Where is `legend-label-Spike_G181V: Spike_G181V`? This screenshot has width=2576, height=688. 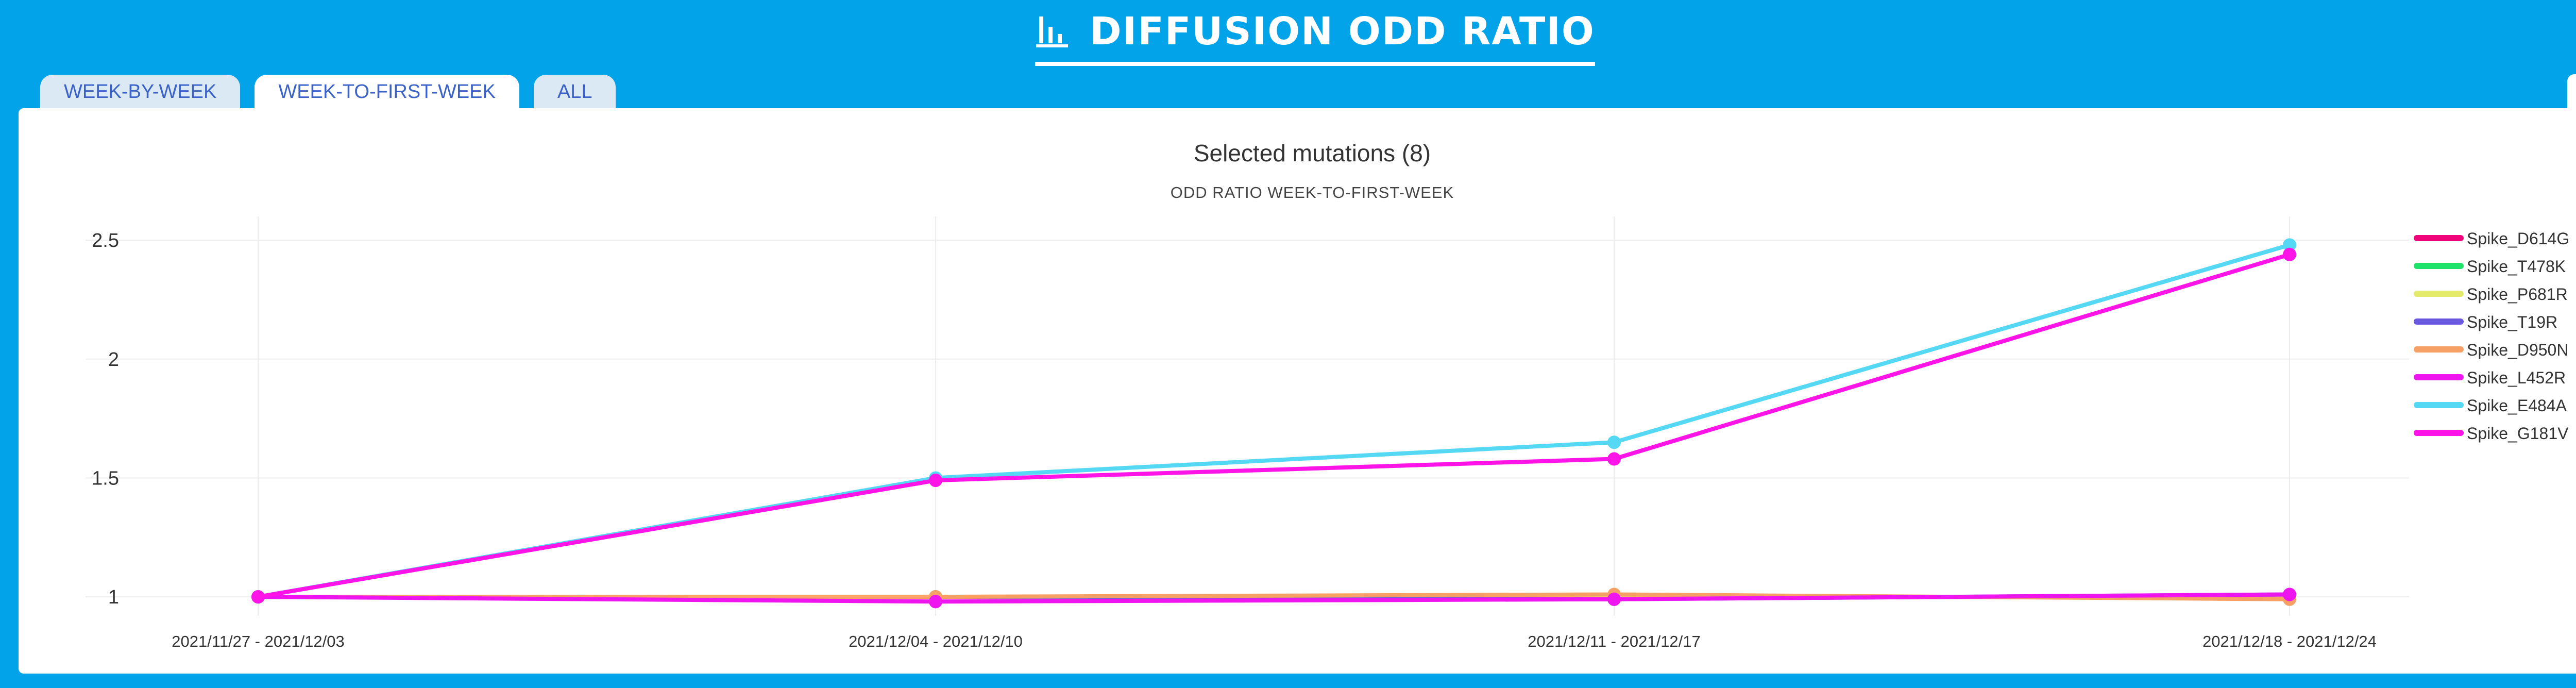
legend-label-Spike_G181V: Spike_G181V is located at coordinates (2518, 433).